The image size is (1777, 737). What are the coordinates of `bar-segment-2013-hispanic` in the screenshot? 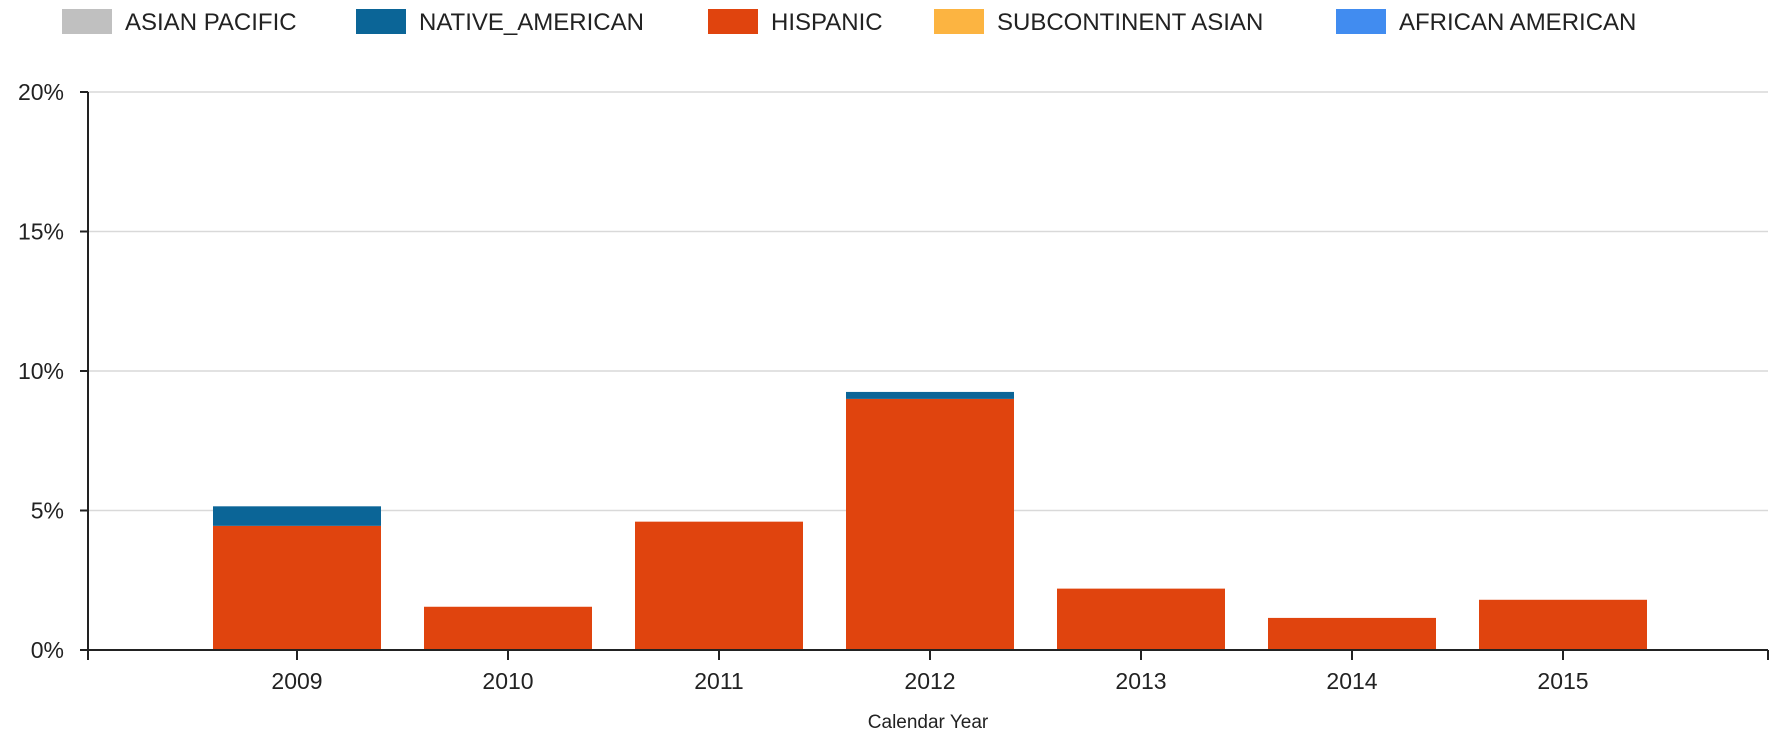 It's located at (1141, 619).